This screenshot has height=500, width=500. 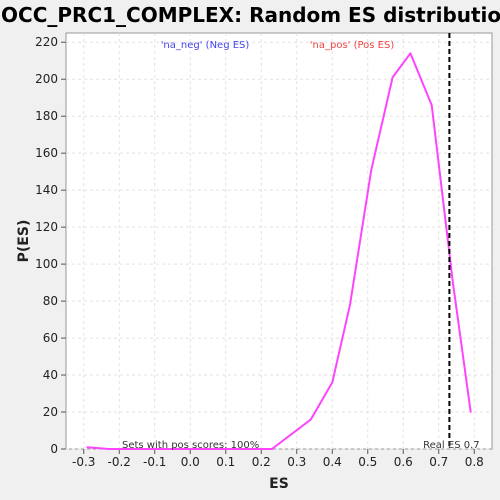 I want to click on y-tick-label: 80, so click(x=50, y=301).